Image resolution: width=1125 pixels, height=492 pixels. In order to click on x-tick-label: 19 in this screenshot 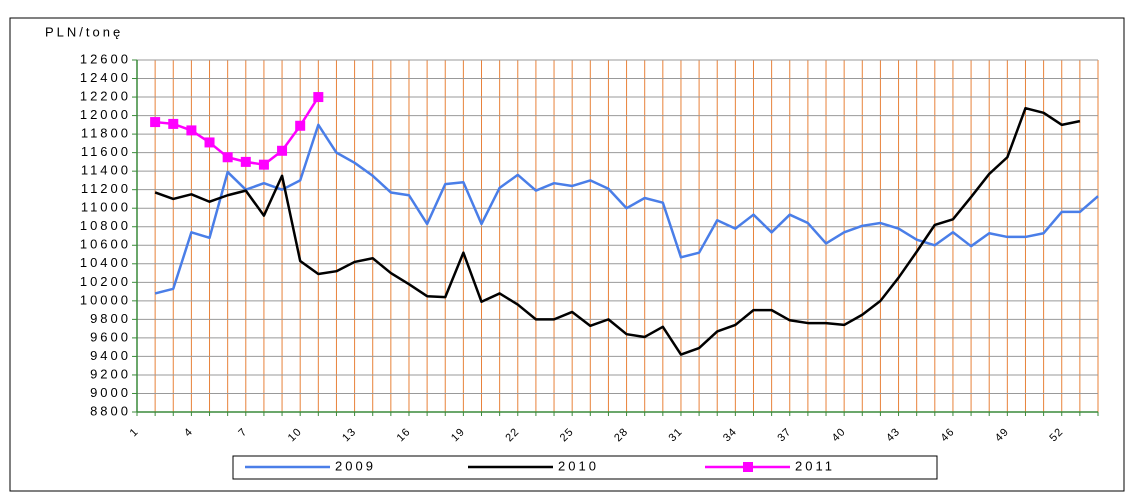, I will do `click(458, 435)`.